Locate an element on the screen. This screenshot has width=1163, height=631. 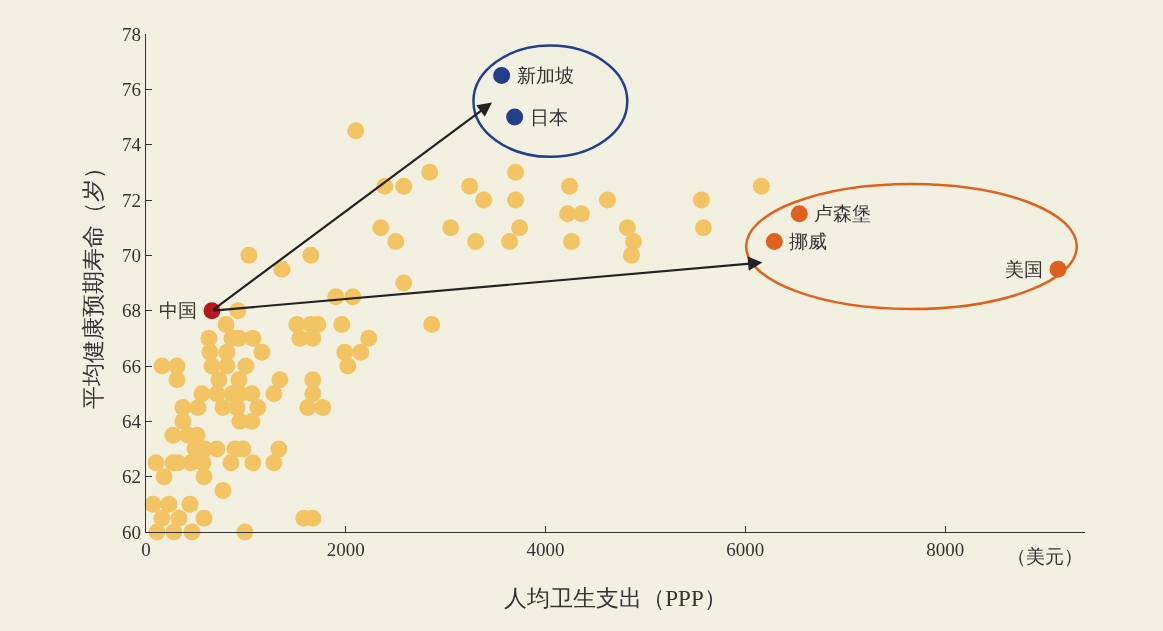
x-axis-title: 人均卫生支出（PPP） is located at coordinates (615, 598).